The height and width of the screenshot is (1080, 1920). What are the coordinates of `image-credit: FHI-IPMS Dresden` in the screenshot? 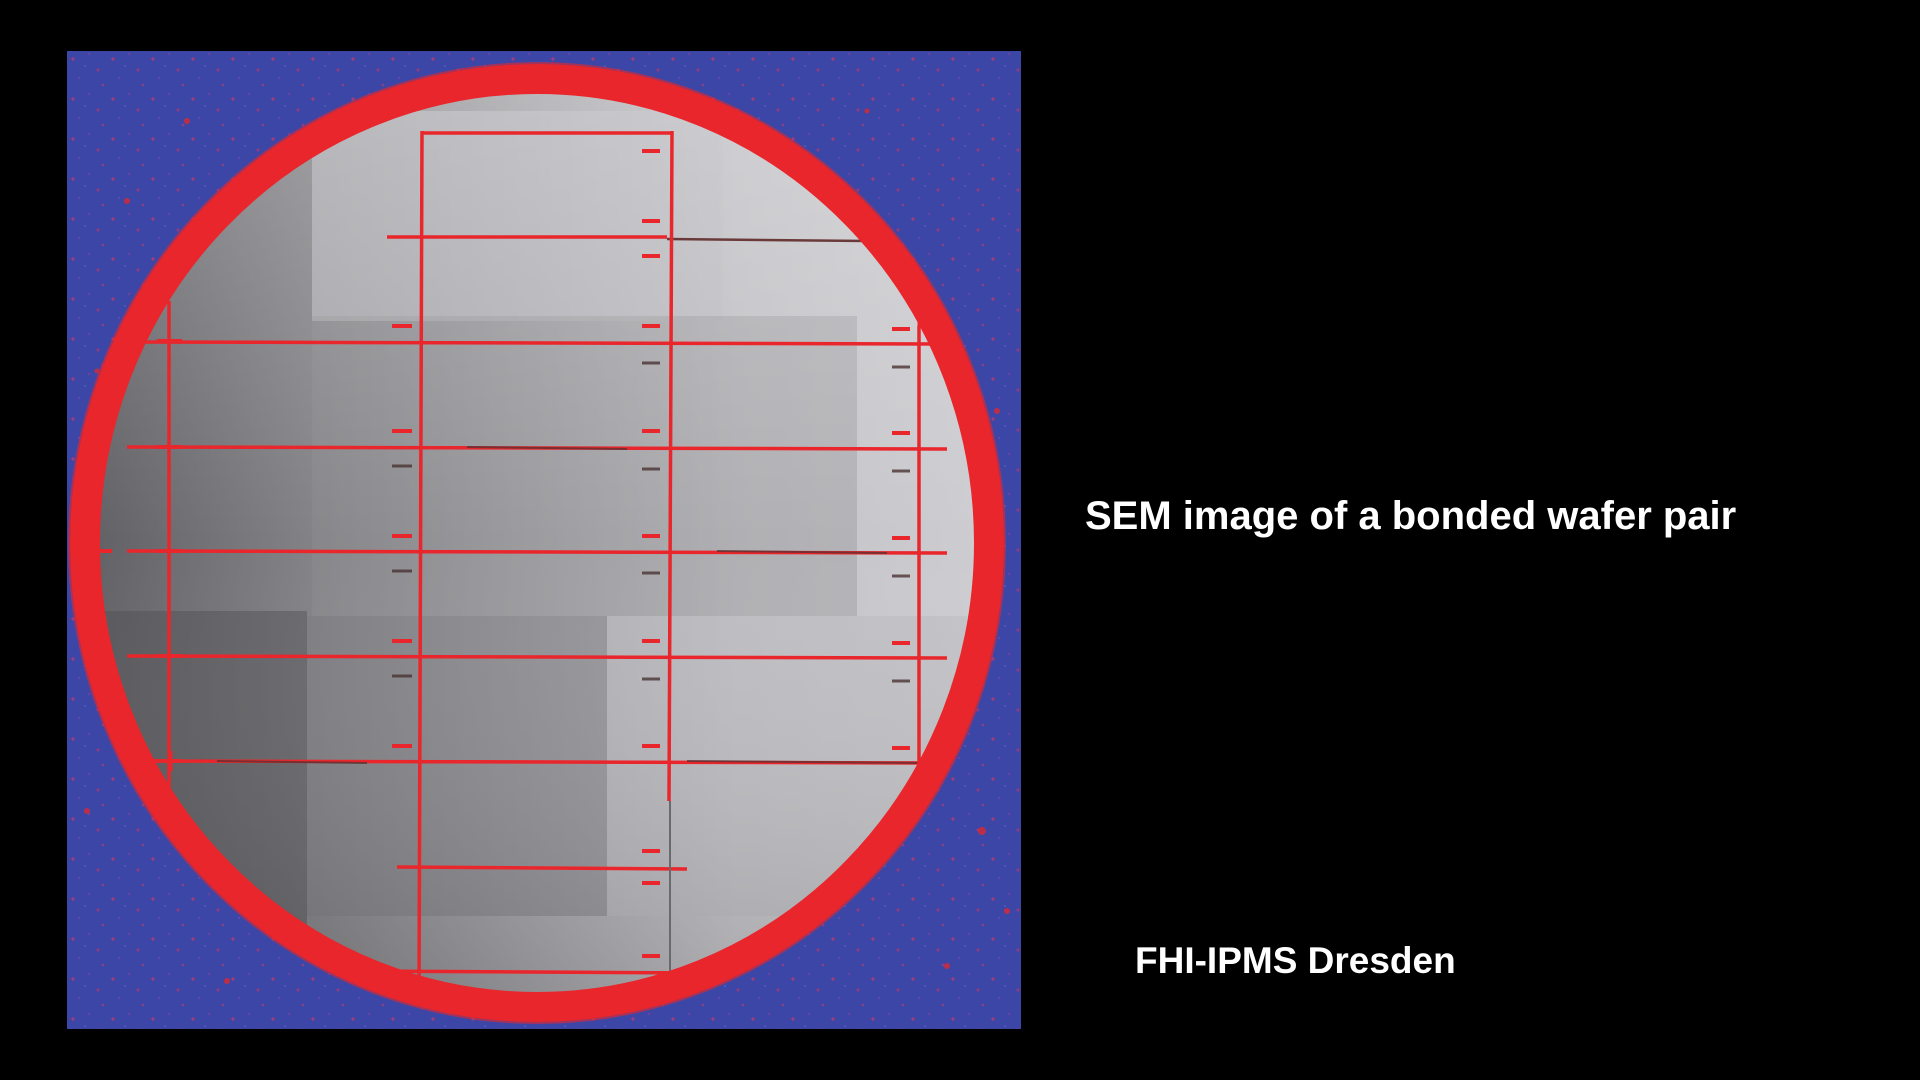 It's located at (1295, 960).